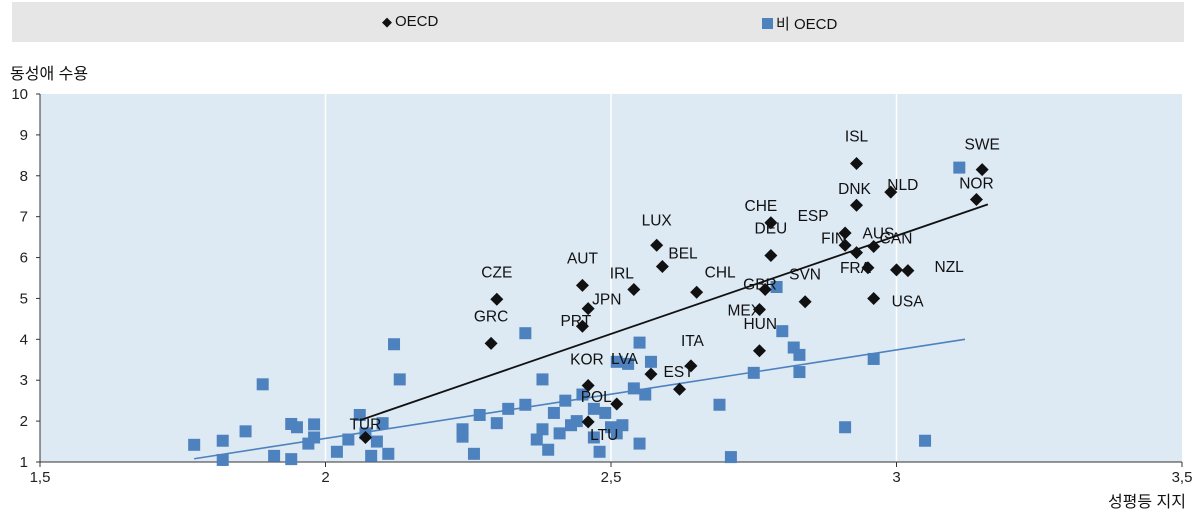 Image resolution: width=1200 pixels, height=513 pixels. I want to click on x-tick-label: 2,5, so click(611, 477).